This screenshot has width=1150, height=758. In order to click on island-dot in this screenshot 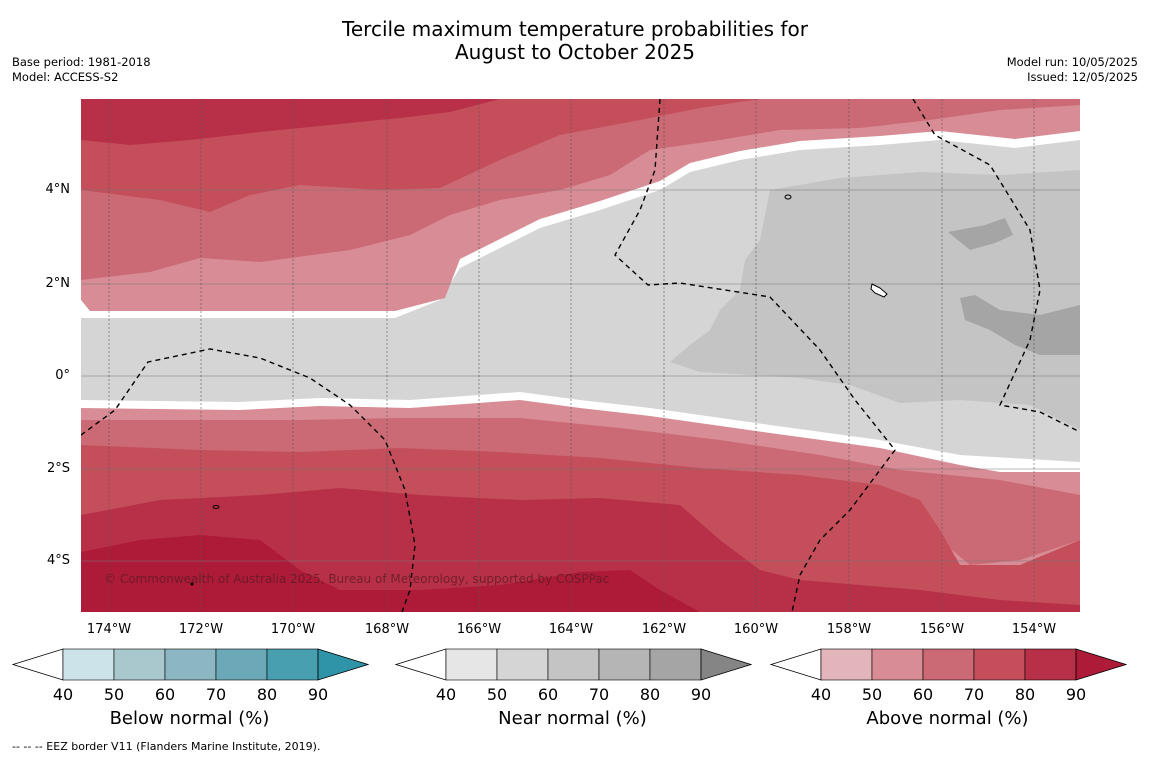, I will do `click(192, 584)`.